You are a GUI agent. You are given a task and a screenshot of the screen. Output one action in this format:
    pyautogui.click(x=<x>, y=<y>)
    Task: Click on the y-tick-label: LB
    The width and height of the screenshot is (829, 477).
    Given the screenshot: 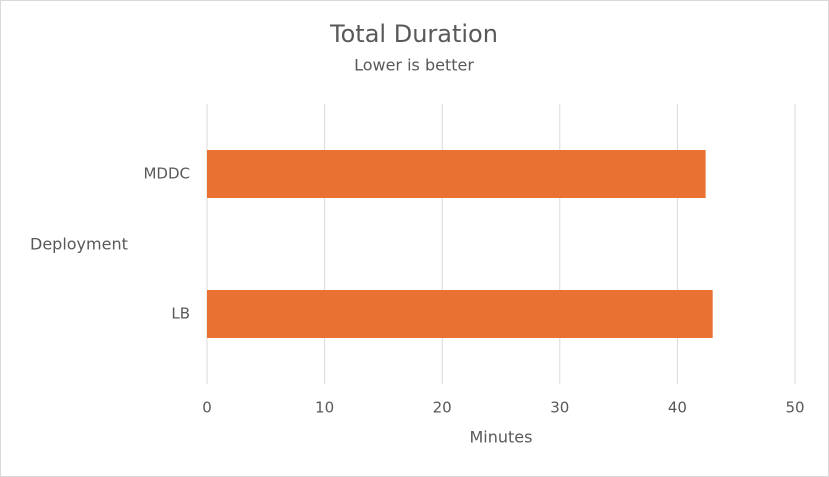 What is the action you would take?
    pyautogui.click(x=180, y=314)
    